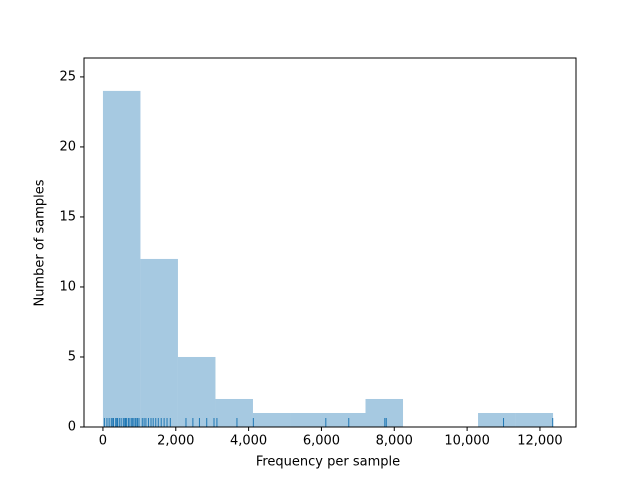 This screenshot has height=480, width=640. I want to click on x-tick-label: 4,000, so click(248, 441).